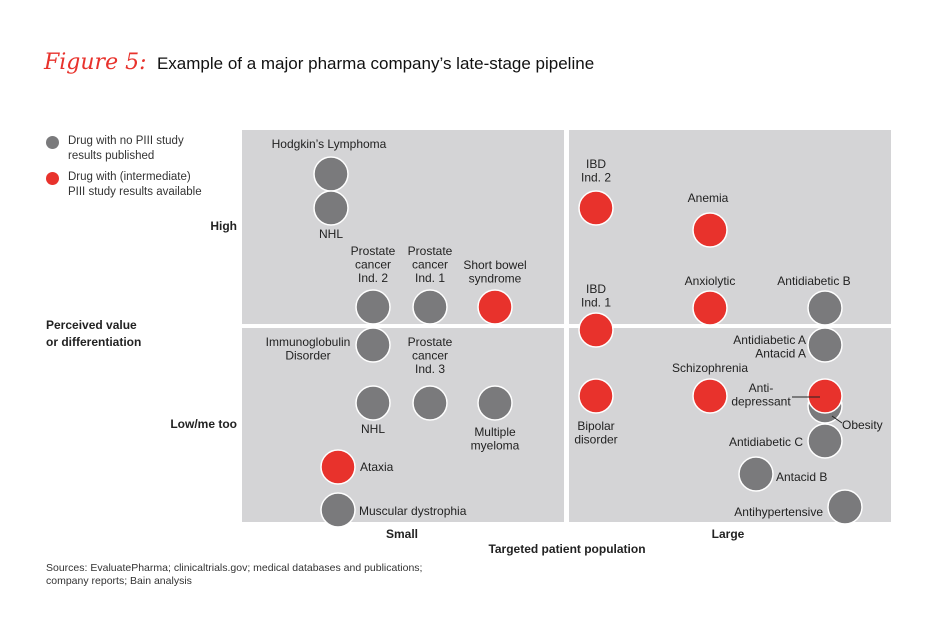 Image resolution: width=950 pixels, height=634 pixels. I want to click on y-axis-title: Perceived value or differentiation, so click(94, 333).